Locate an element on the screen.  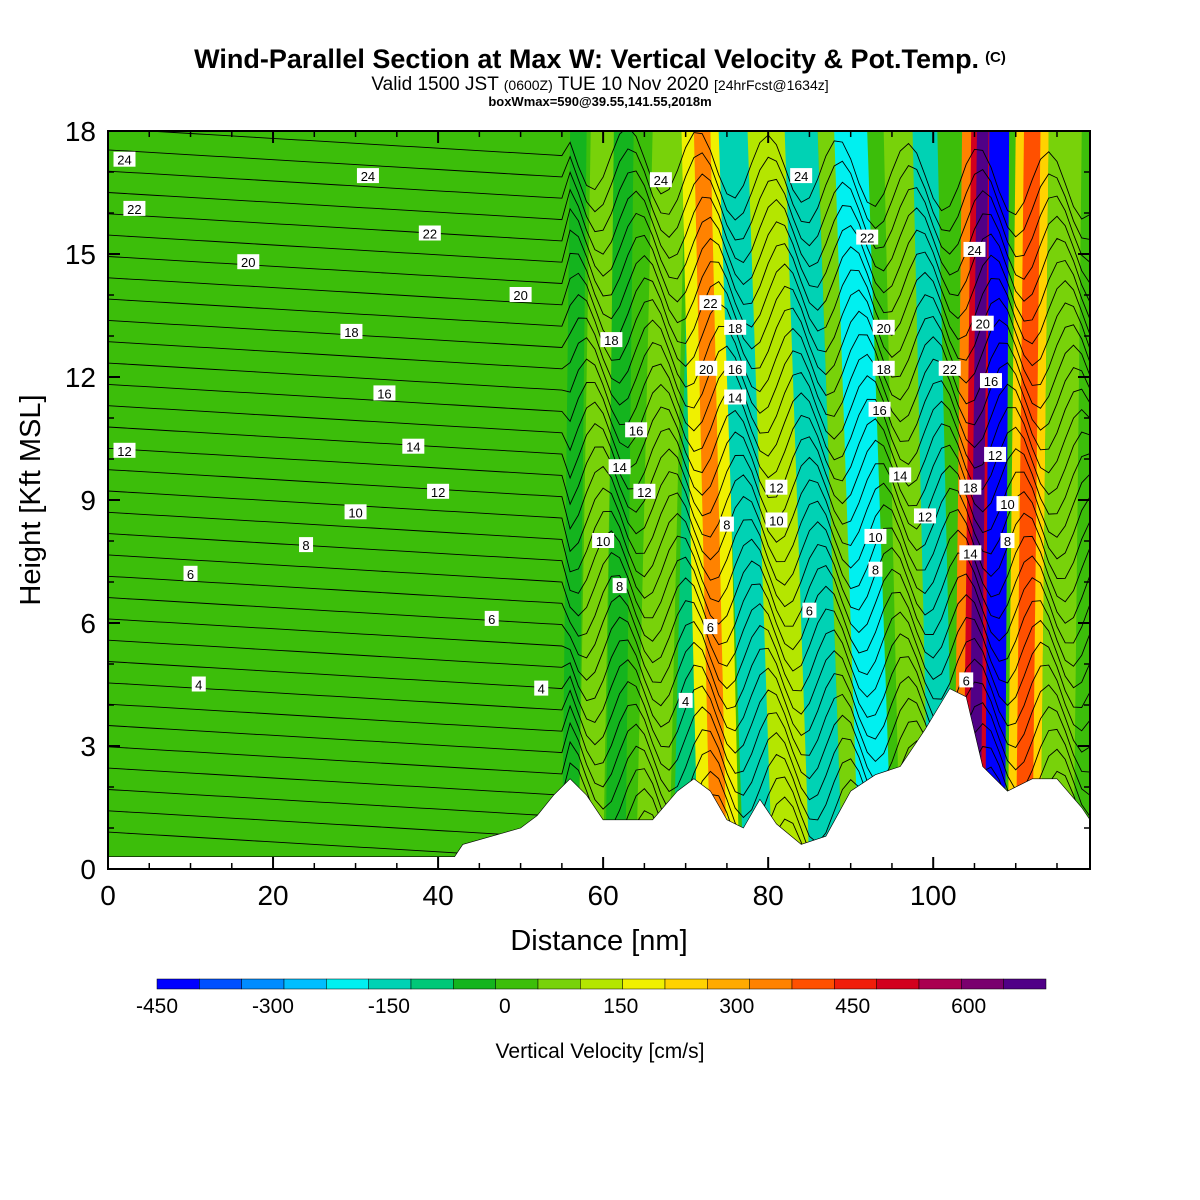
contour-label-text: 4 is located at coordinates (198, 685).